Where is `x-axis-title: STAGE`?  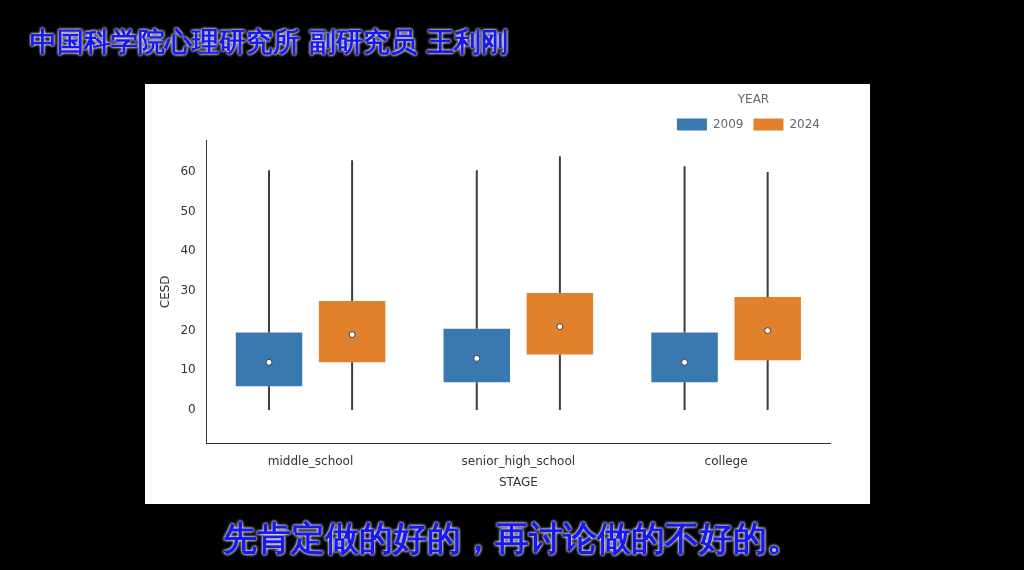
x-axis-title: STAGE is located at coordinates (518, 481).